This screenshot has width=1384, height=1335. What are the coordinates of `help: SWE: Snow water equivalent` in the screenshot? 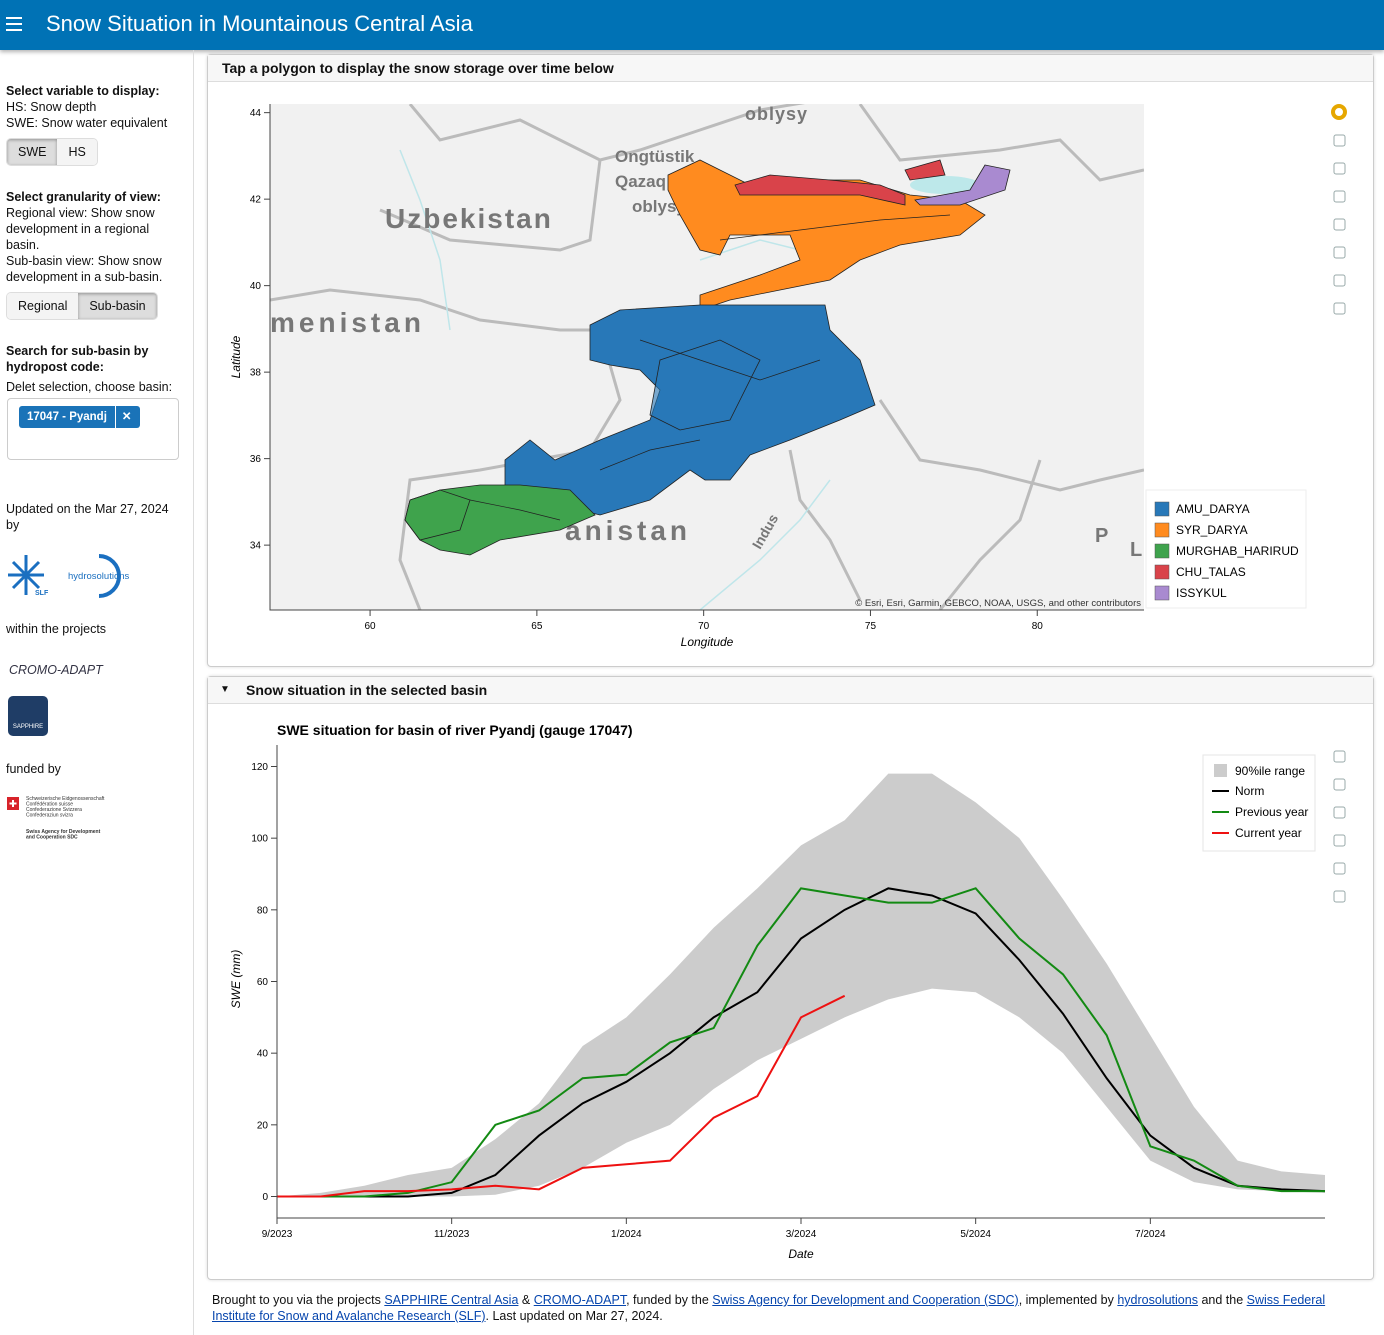 It's located at (87, 123).